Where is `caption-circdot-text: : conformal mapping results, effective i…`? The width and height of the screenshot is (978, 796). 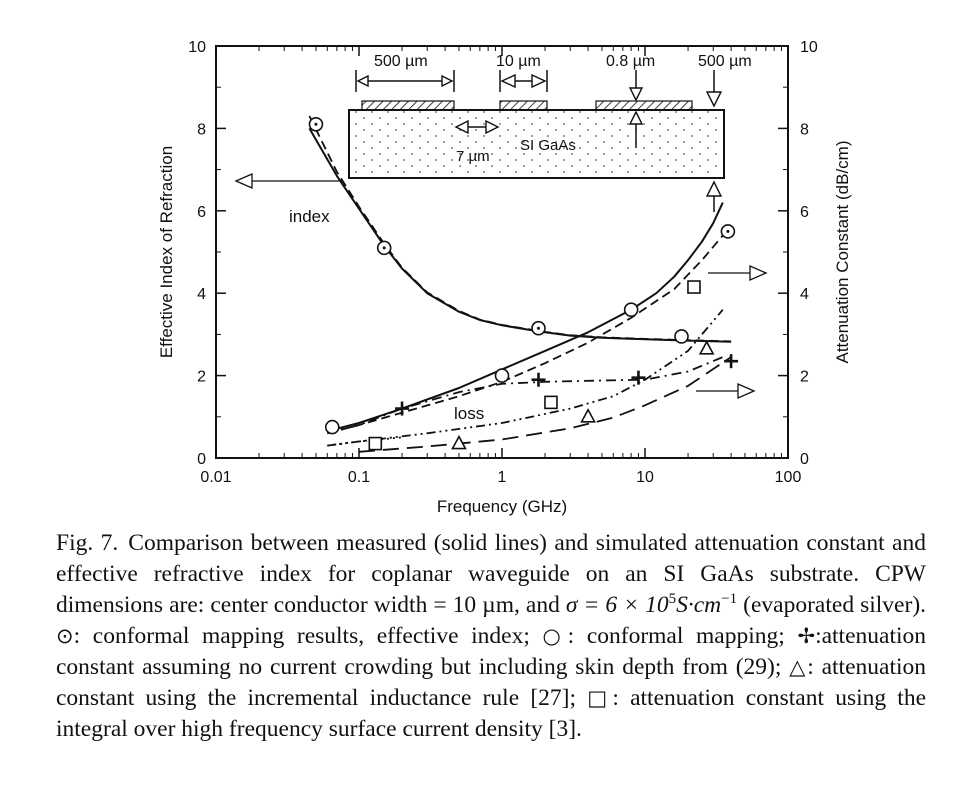 caption-circdot-text: : conformal mapping results, effective i… is located at coordinates (308, 636).